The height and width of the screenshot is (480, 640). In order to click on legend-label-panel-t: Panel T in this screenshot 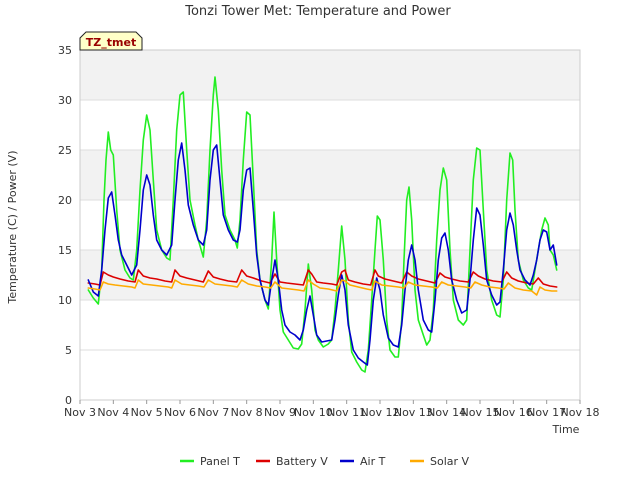, I will do `click(220, 461)`.